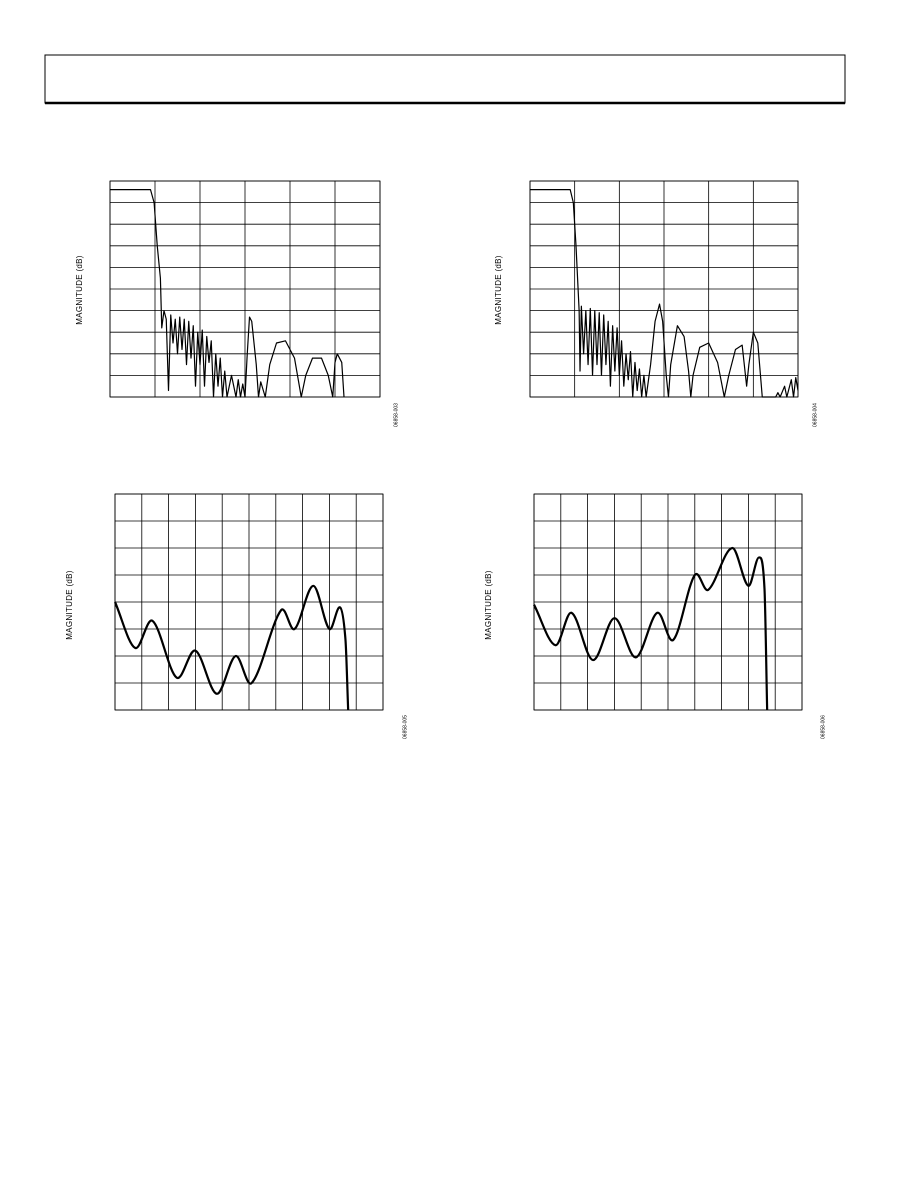 The width and height of the screenshot is (918, 1188). I want to click on figure-code: 06858-004, so click(815, 415).